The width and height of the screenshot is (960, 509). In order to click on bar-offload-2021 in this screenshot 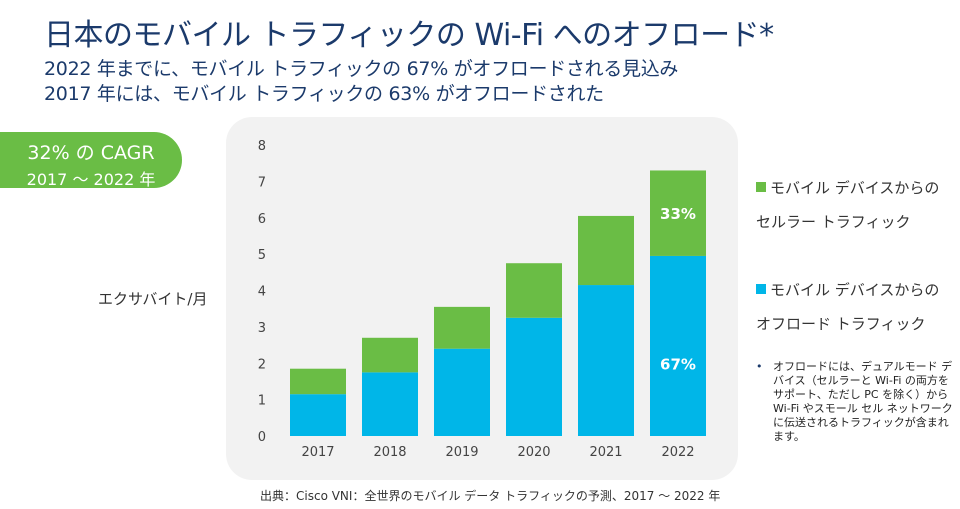, I will do `click(606, 360)`.